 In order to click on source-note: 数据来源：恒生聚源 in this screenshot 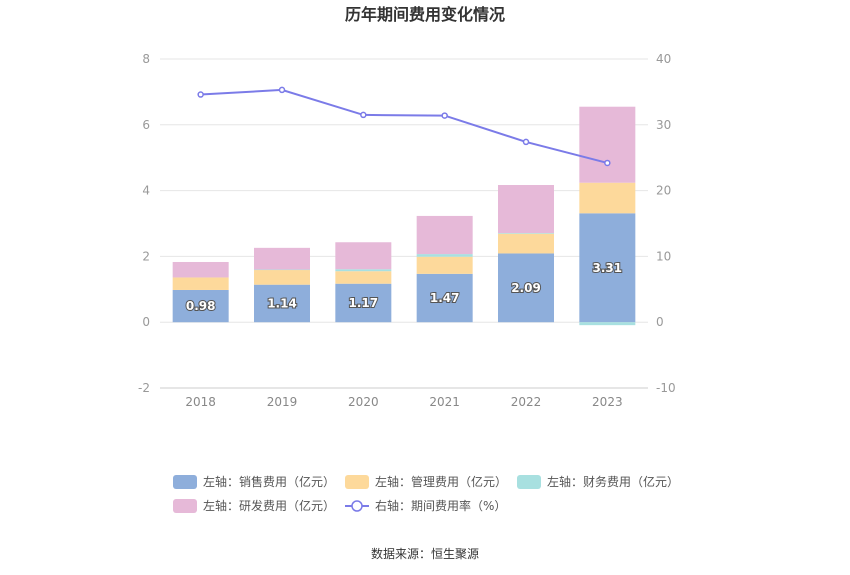, I will do `click(425, 553)`.